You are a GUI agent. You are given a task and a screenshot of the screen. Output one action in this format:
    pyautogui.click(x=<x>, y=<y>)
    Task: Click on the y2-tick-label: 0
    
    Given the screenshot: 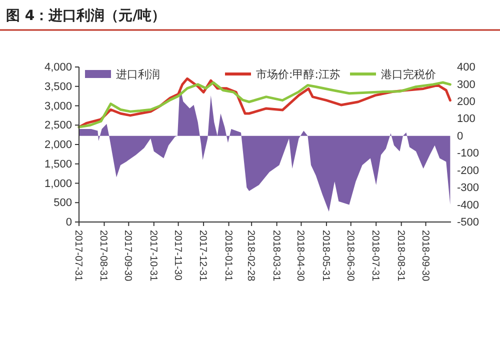 What is the action you would take?
    pyautogui.click(x=460, y=136)
    